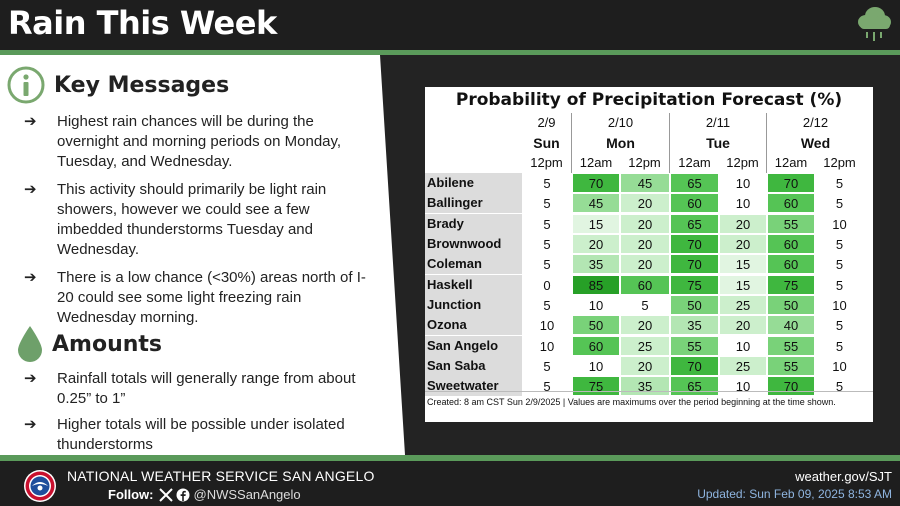 The height and width of the screenshot is (506, 900). What do you see at coordinates (450, 25) in the screenshot?
I see `header-bar: Rain This Week` at bounding box center [450, 25].